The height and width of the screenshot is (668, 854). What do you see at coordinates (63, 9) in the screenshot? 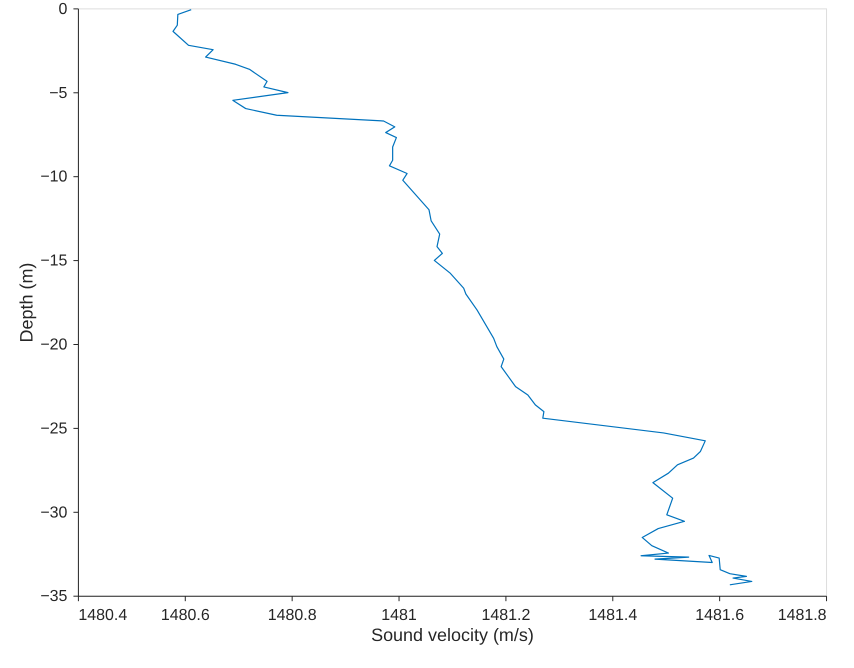
I see `y-tick-label: 0` at bounding box center [63, 9].